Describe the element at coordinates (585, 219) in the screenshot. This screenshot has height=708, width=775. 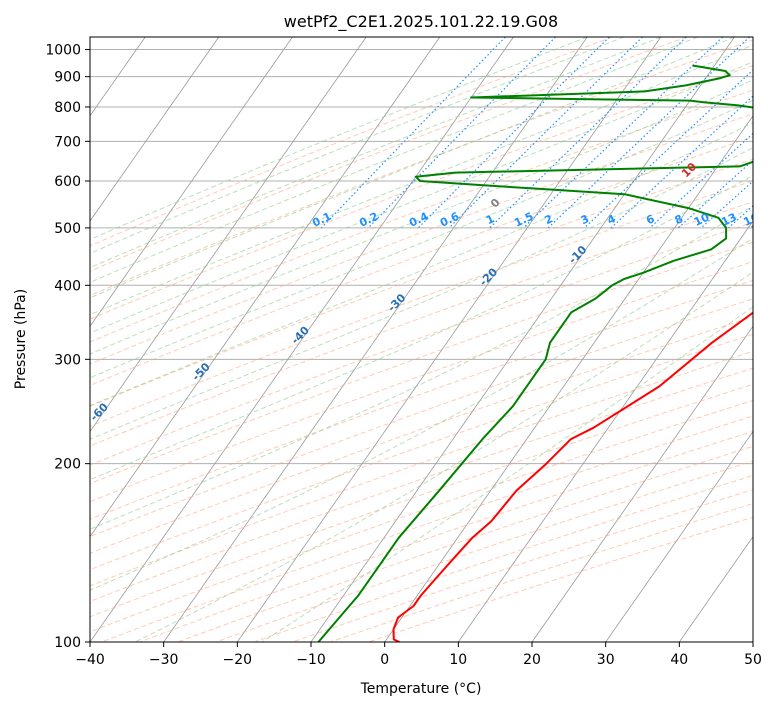
I see `mixing-ratio-label: 3` at that location.